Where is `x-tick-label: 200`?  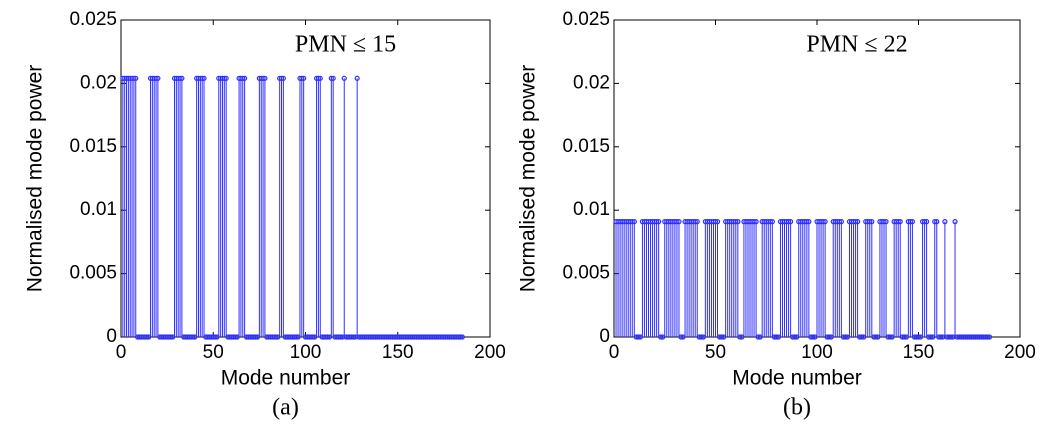
x-tick-label: 200 is located at coordinates (1020, 352).